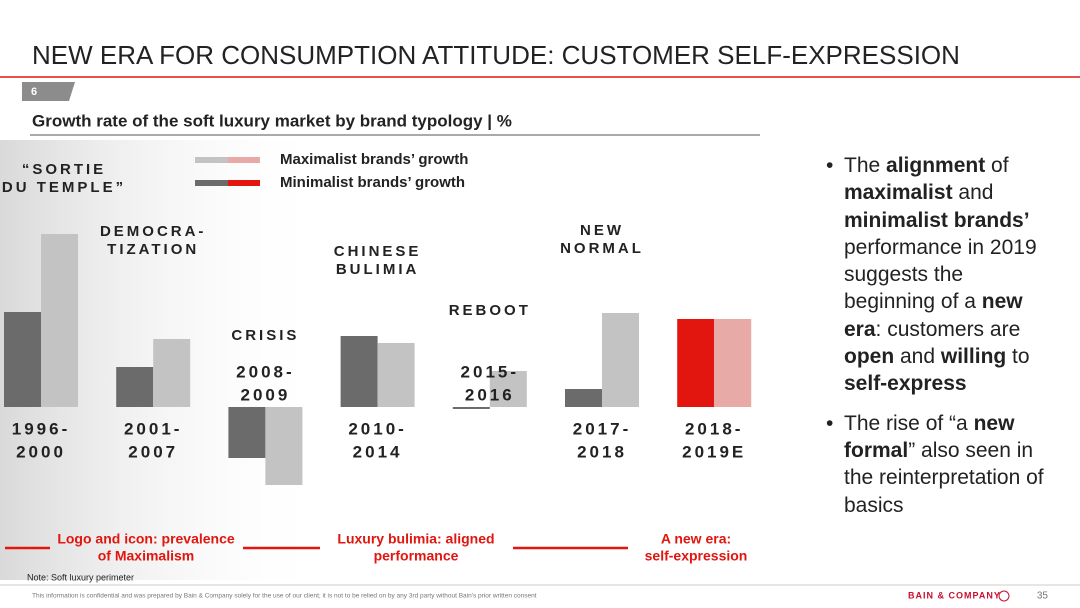  Describe the element at coordinates (416, 556) in the screenshot. I see `annotation: performance` at that location.